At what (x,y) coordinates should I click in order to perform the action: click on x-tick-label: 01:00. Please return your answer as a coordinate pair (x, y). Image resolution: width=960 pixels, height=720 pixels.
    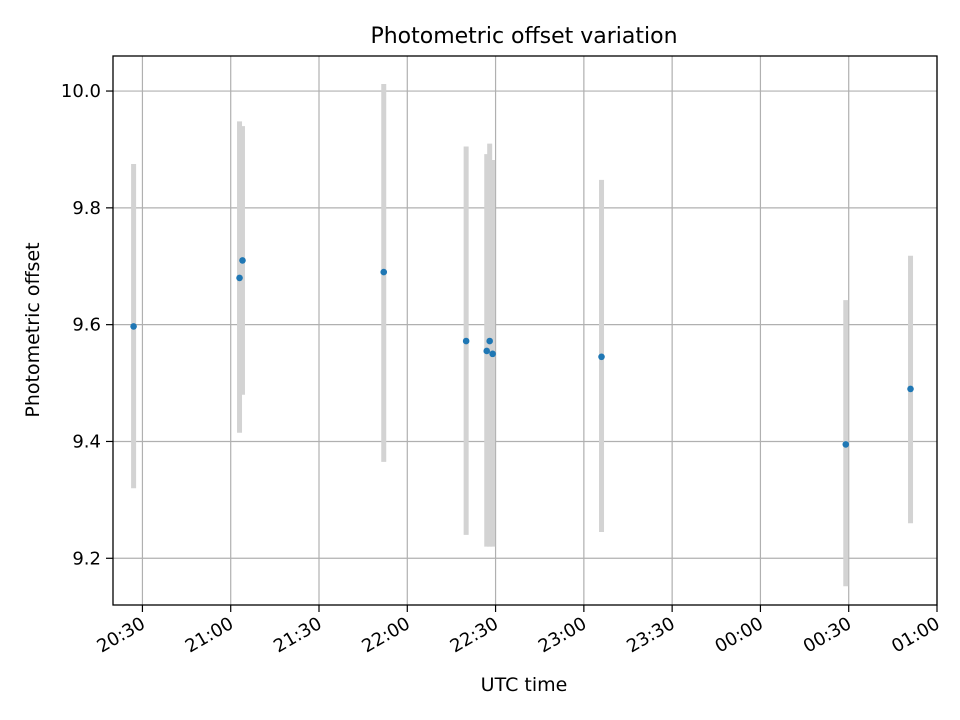
    Looking at the image, I should click on (915, 635).